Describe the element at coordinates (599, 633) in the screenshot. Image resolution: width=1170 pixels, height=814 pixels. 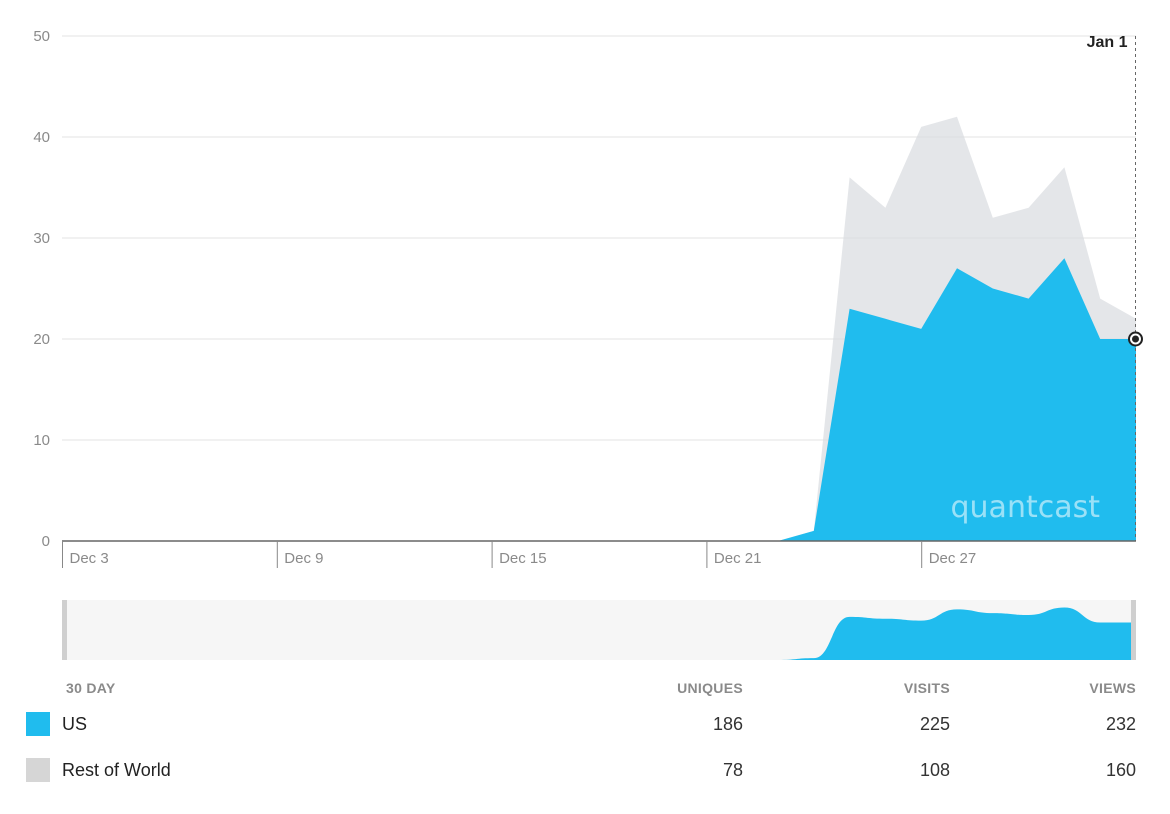
I see `range-us-area` at that location.